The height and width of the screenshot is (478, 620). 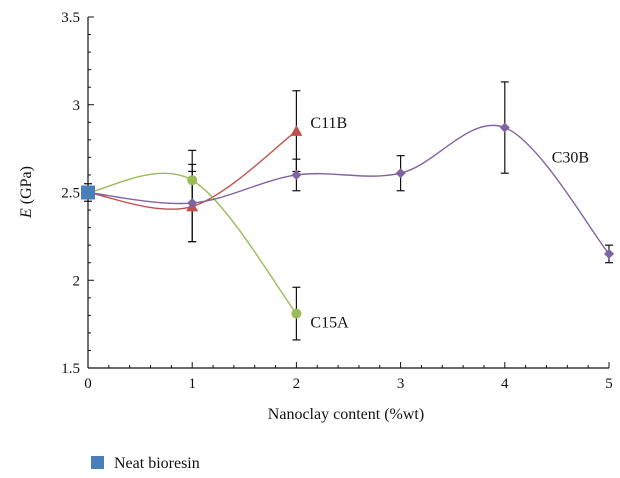 What do you see at coordinates (297, 384) in the screenshot?
I see `x-tick-label: 2` at bounding box center [297, 384].